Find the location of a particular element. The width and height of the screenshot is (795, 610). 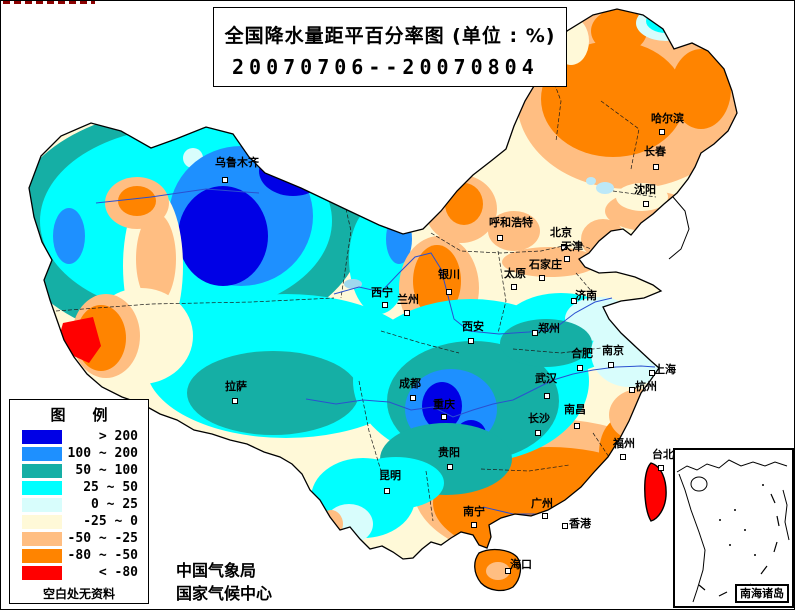

legend-label: -25 ~ 0 is located at coordinates (110, 521).